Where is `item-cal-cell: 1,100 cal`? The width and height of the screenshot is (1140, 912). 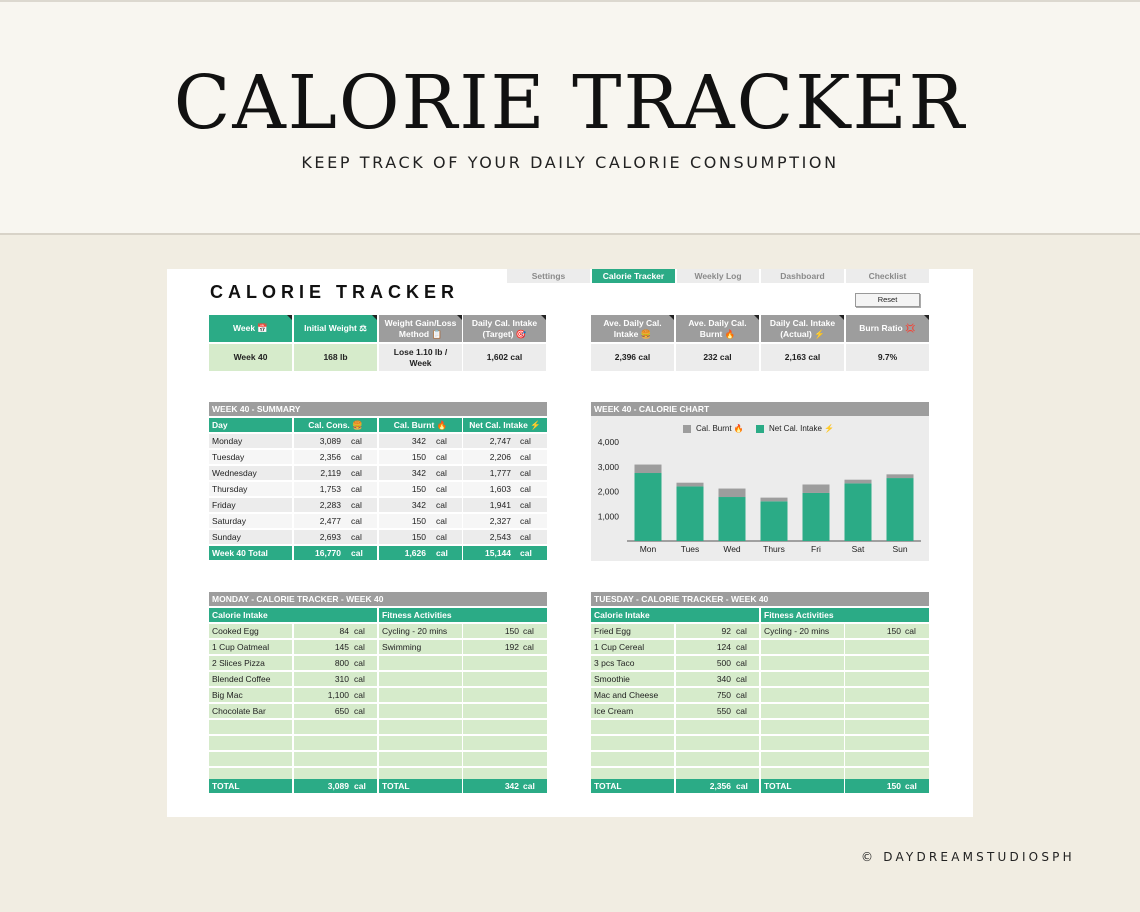
item-cal-cell: 1,100 cal is located at coordinates (335, 695).